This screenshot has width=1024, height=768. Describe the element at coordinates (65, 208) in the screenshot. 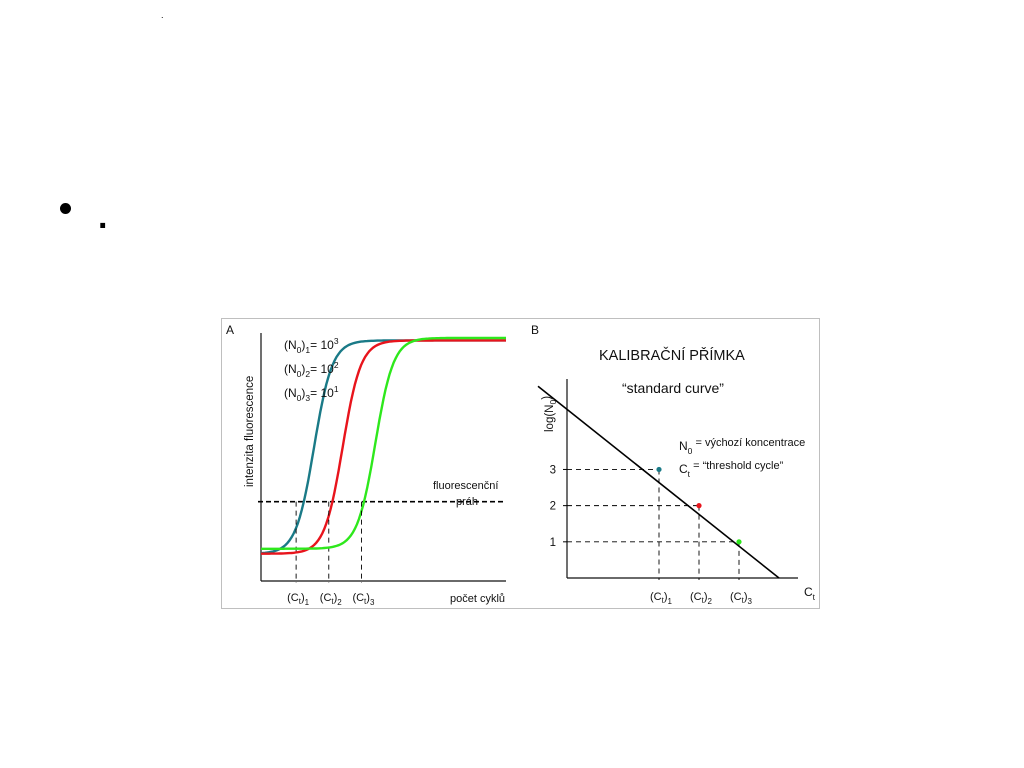

I see `bullet-icon` at that location.